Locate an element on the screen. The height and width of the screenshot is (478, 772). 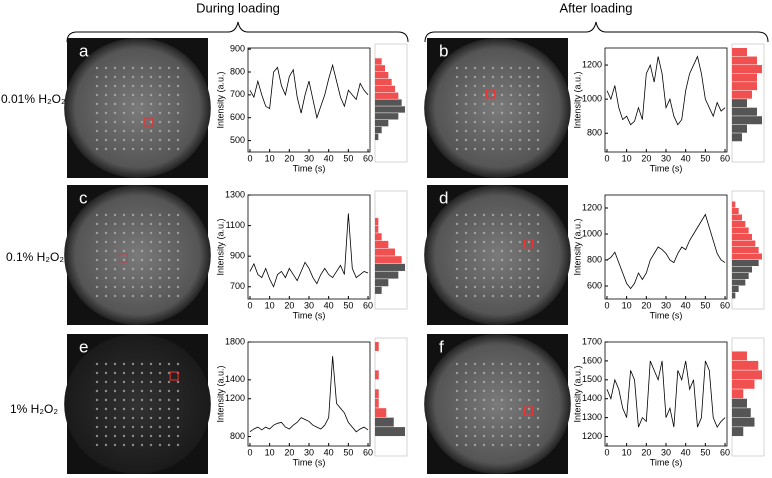
x-axis-label: Time (s) is located at coordinates (309, 168).